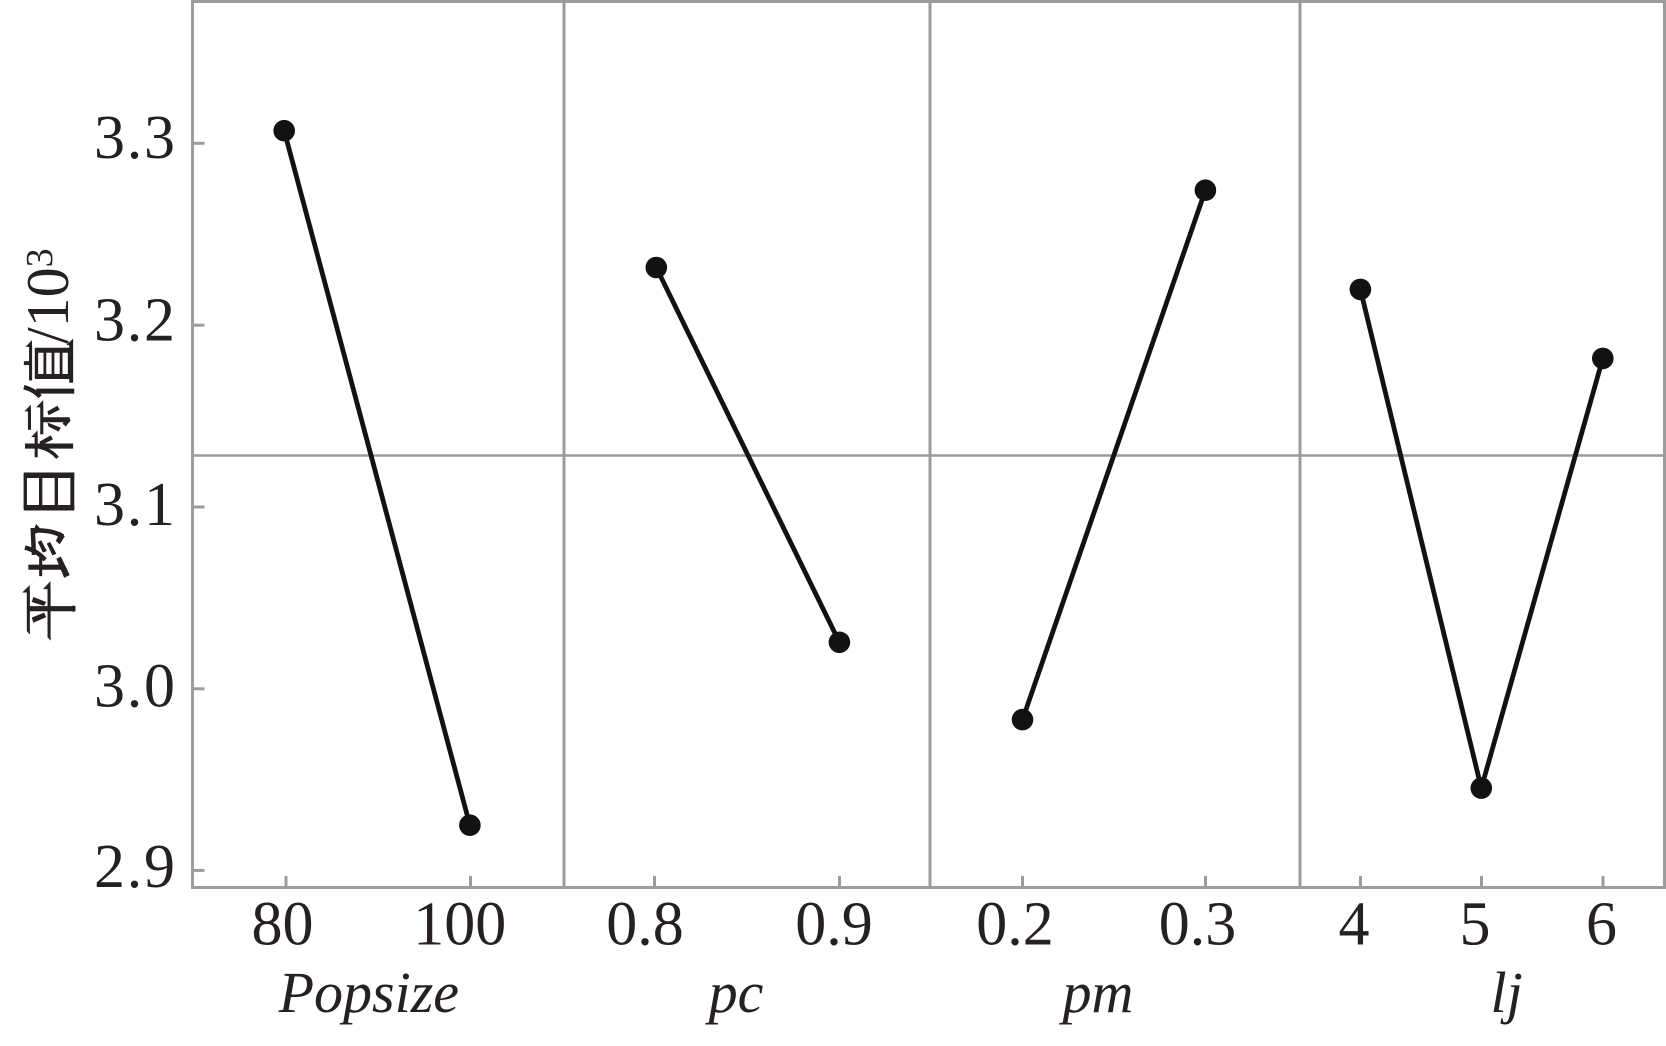  I want to click on svg-text: 0.3, so click(1198, 925).